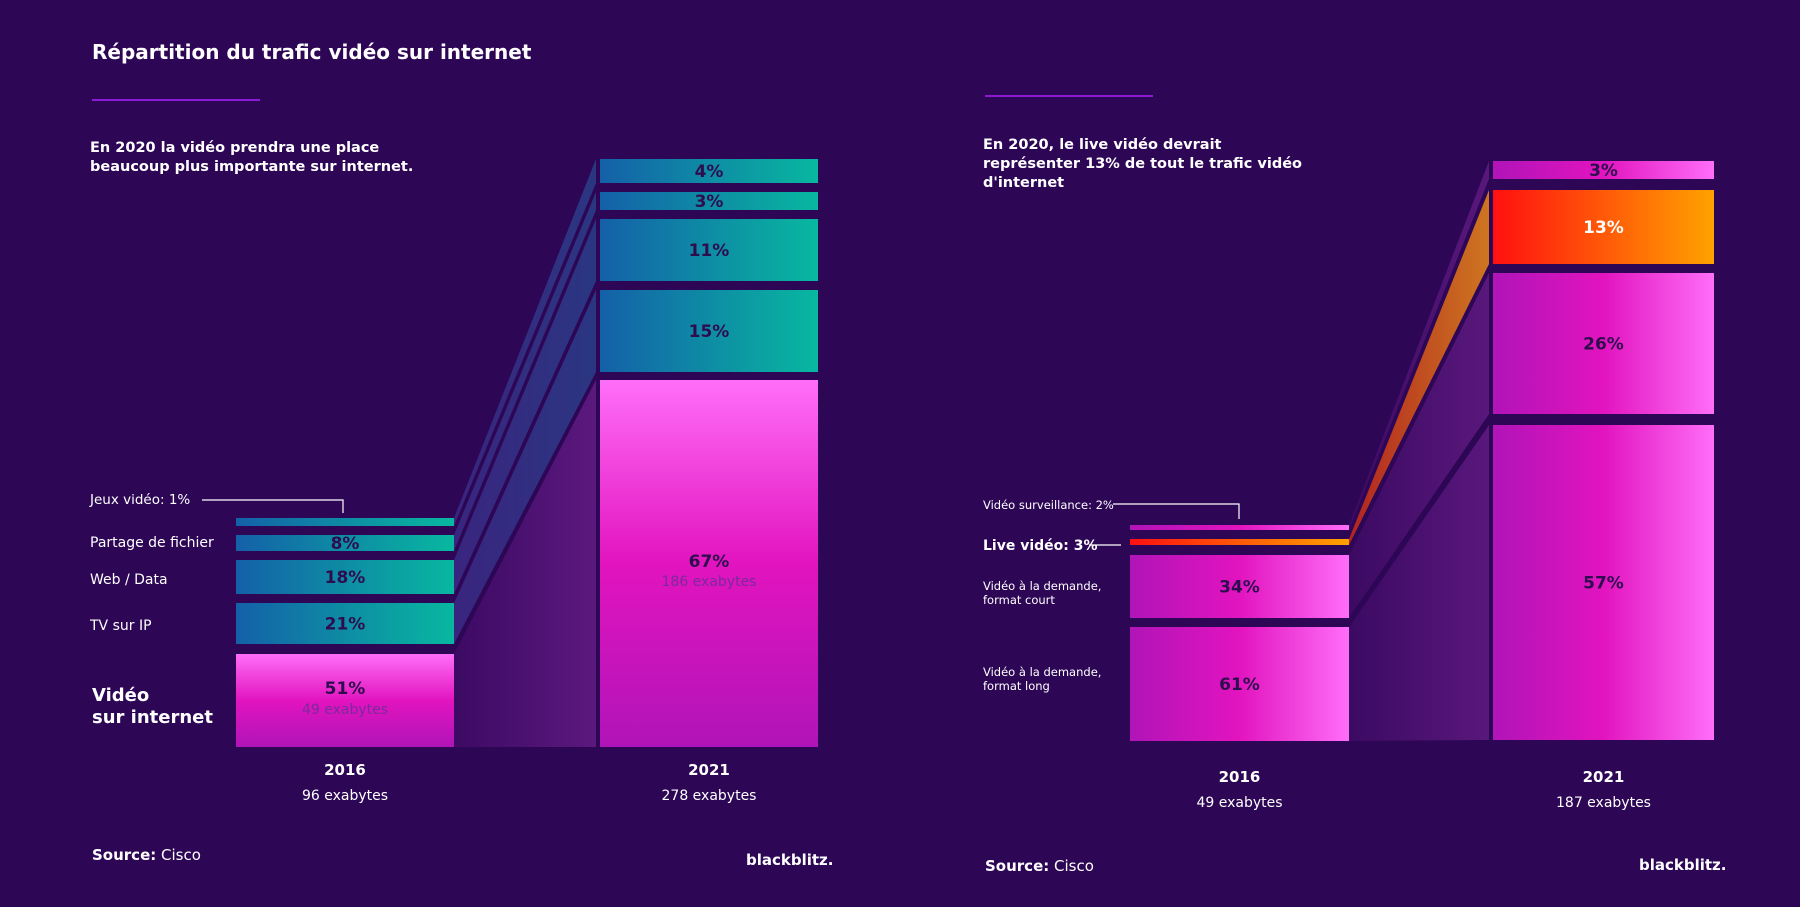 The image size is (1800, 907). What do you see at coordinates (1176, 511) in the screenshot?
I see `leader-line-surveillance` at bounding box center [1176, 511].